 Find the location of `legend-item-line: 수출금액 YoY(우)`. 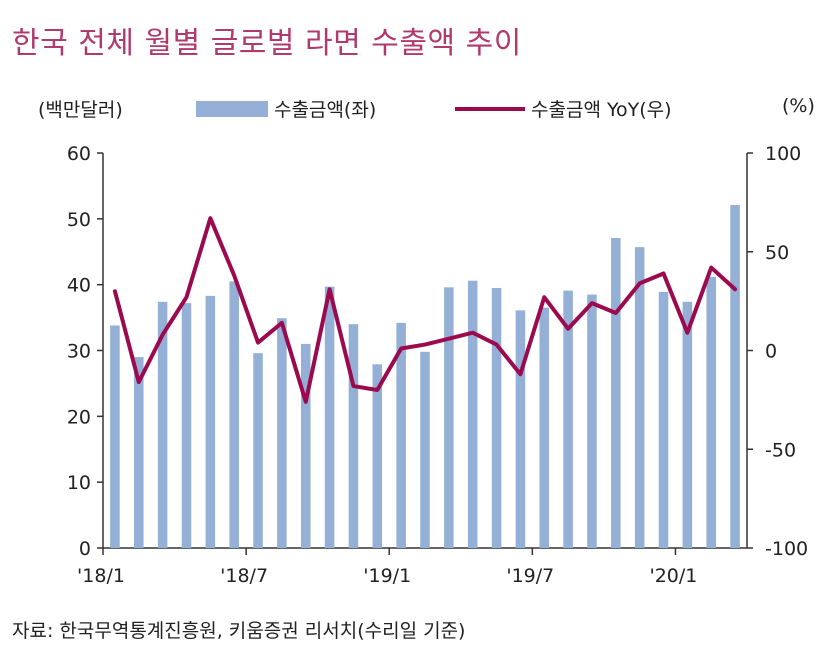

legend-item-line: 수출금액 YoY(우) is located at coordinates (563, 108).